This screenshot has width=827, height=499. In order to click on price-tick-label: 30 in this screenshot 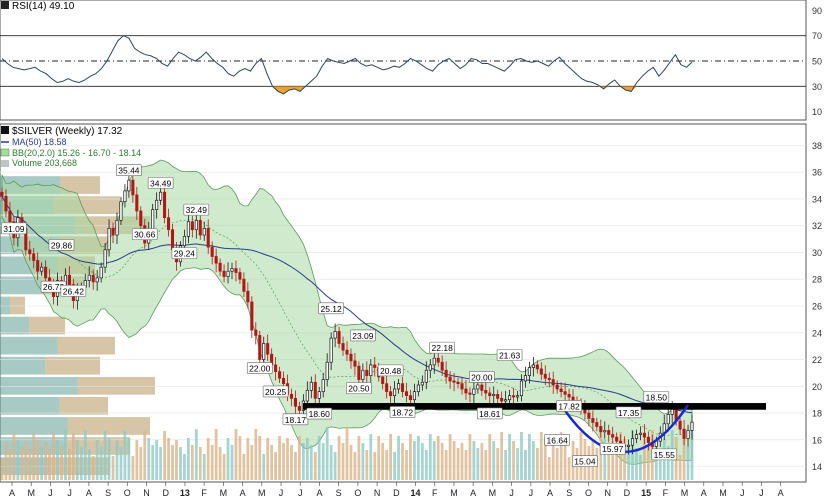, I will do `click(817, 253)`.